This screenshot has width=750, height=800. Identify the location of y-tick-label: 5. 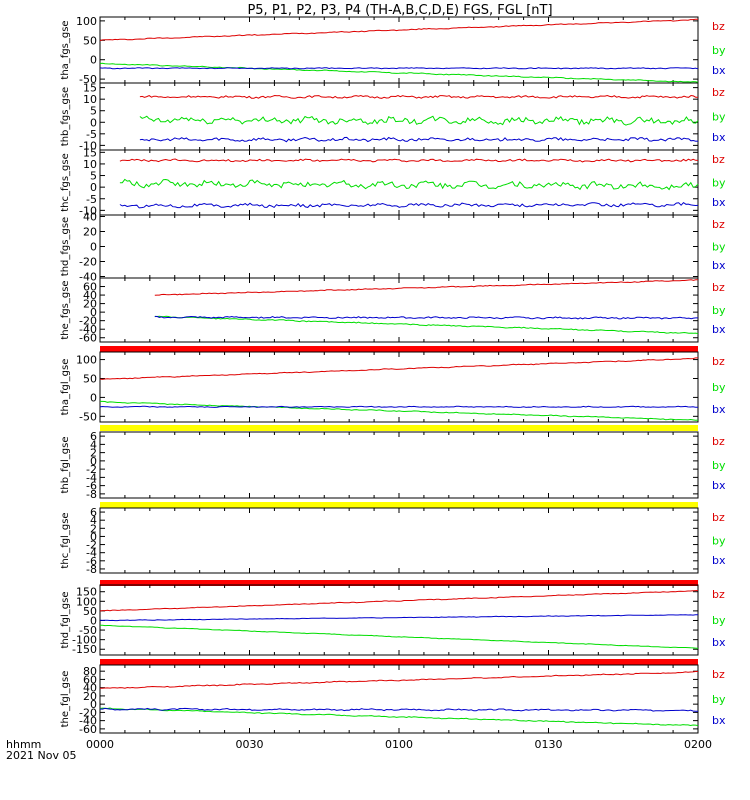
(93, 111).